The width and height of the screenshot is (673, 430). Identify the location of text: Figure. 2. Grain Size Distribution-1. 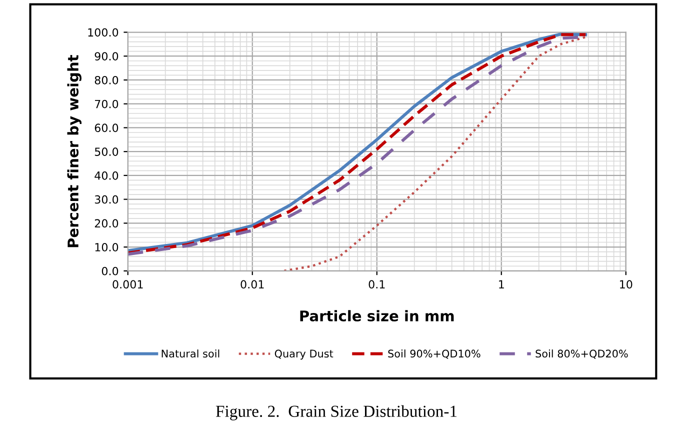
(336, 412).